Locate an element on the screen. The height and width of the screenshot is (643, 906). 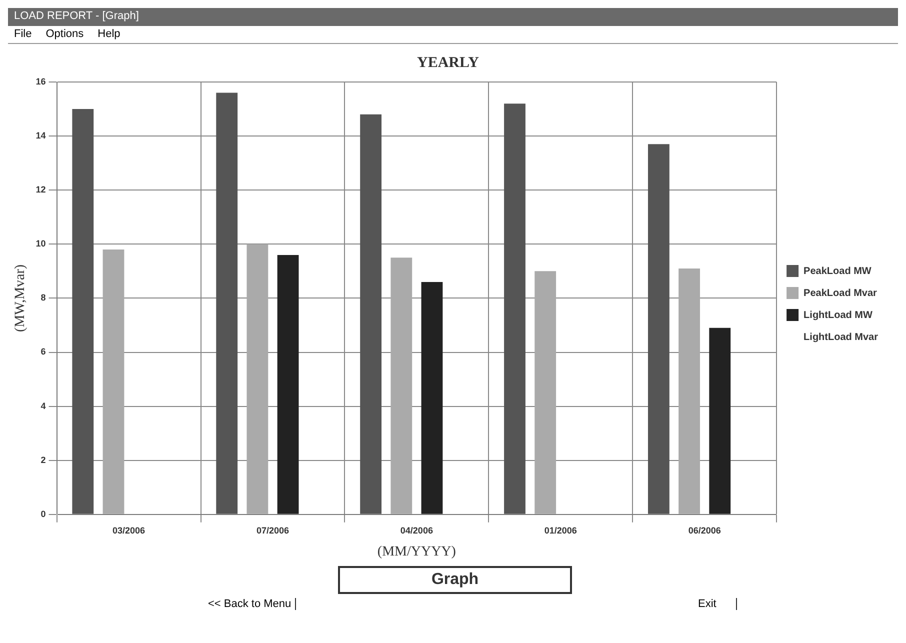
y-tick-label: 16 is located at coordinates (41, 81).